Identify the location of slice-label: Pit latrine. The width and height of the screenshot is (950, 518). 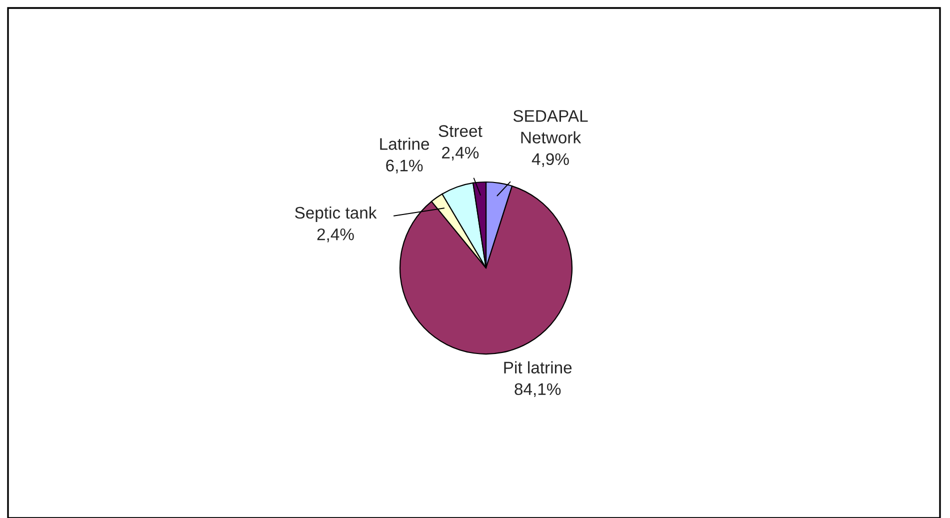
(538, 367).